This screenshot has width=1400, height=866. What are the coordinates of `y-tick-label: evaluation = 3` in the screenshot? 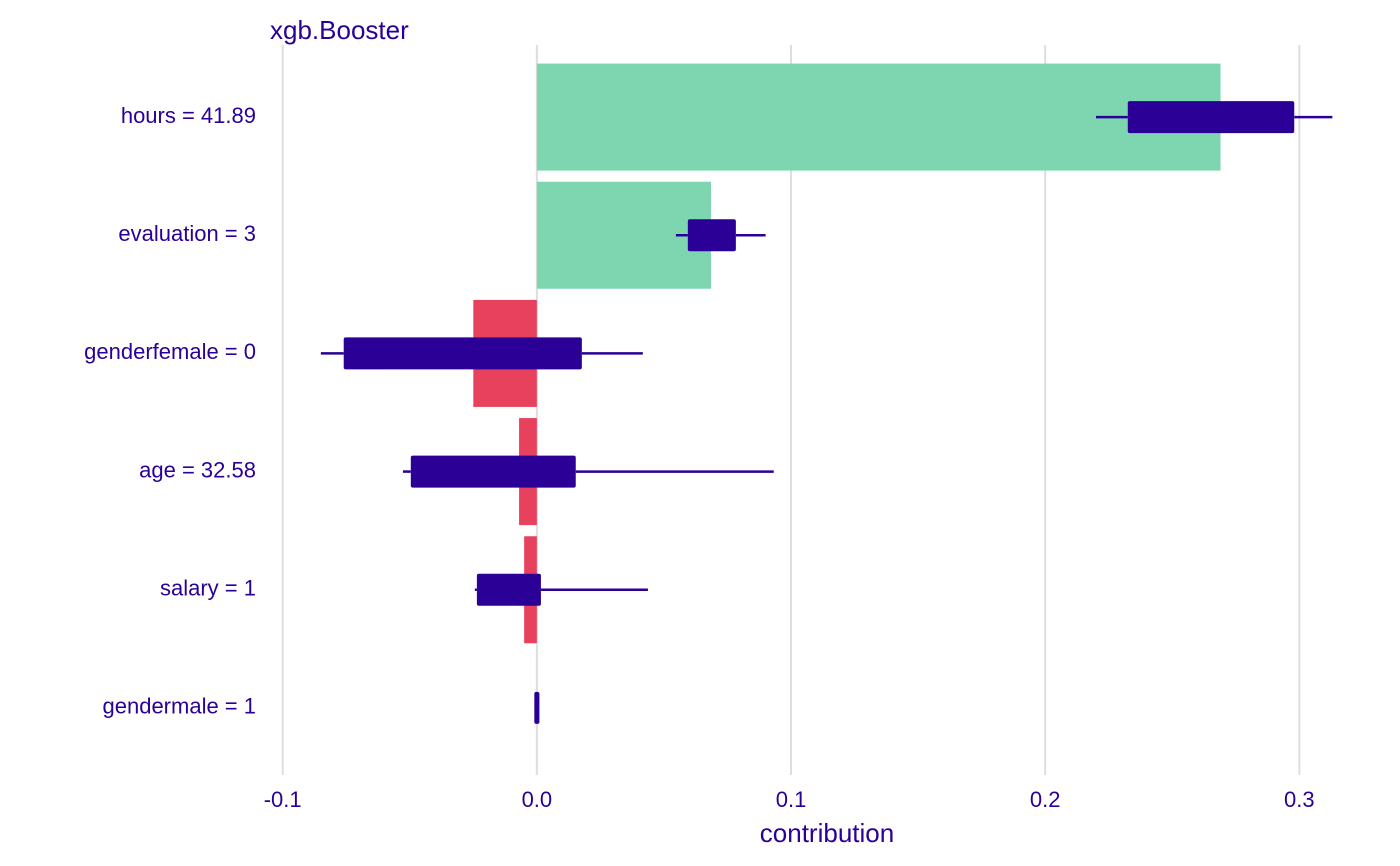 It's located at (187, 233).